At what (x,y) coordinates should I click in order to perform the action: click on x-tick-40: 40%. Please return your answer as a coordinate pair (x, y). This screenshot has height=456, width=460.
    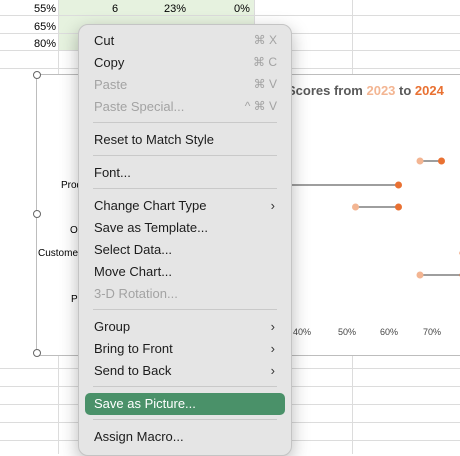
    Looking at the image, I should click on (302, 332).